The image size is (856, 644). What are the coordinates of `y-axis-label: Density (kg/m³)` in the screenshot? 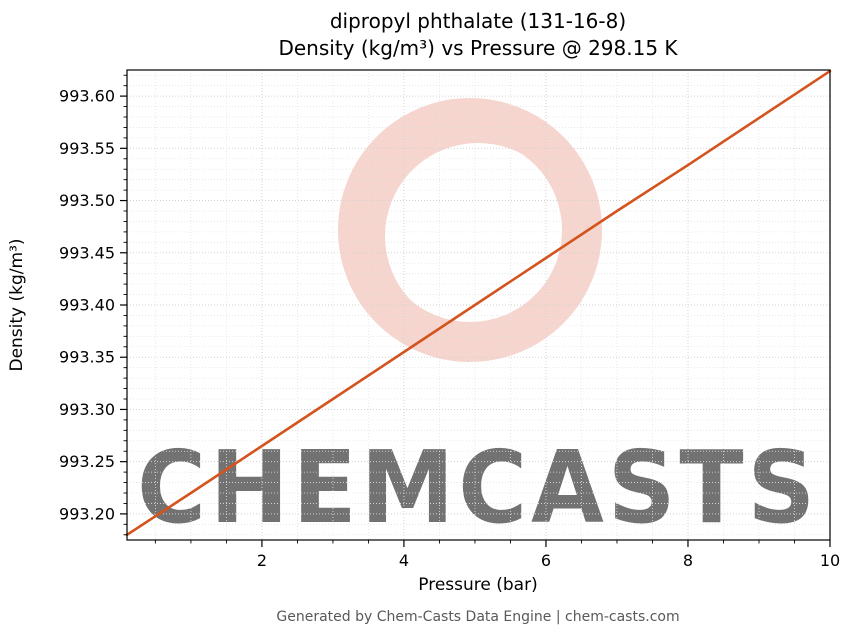 It's located at (17, 304).